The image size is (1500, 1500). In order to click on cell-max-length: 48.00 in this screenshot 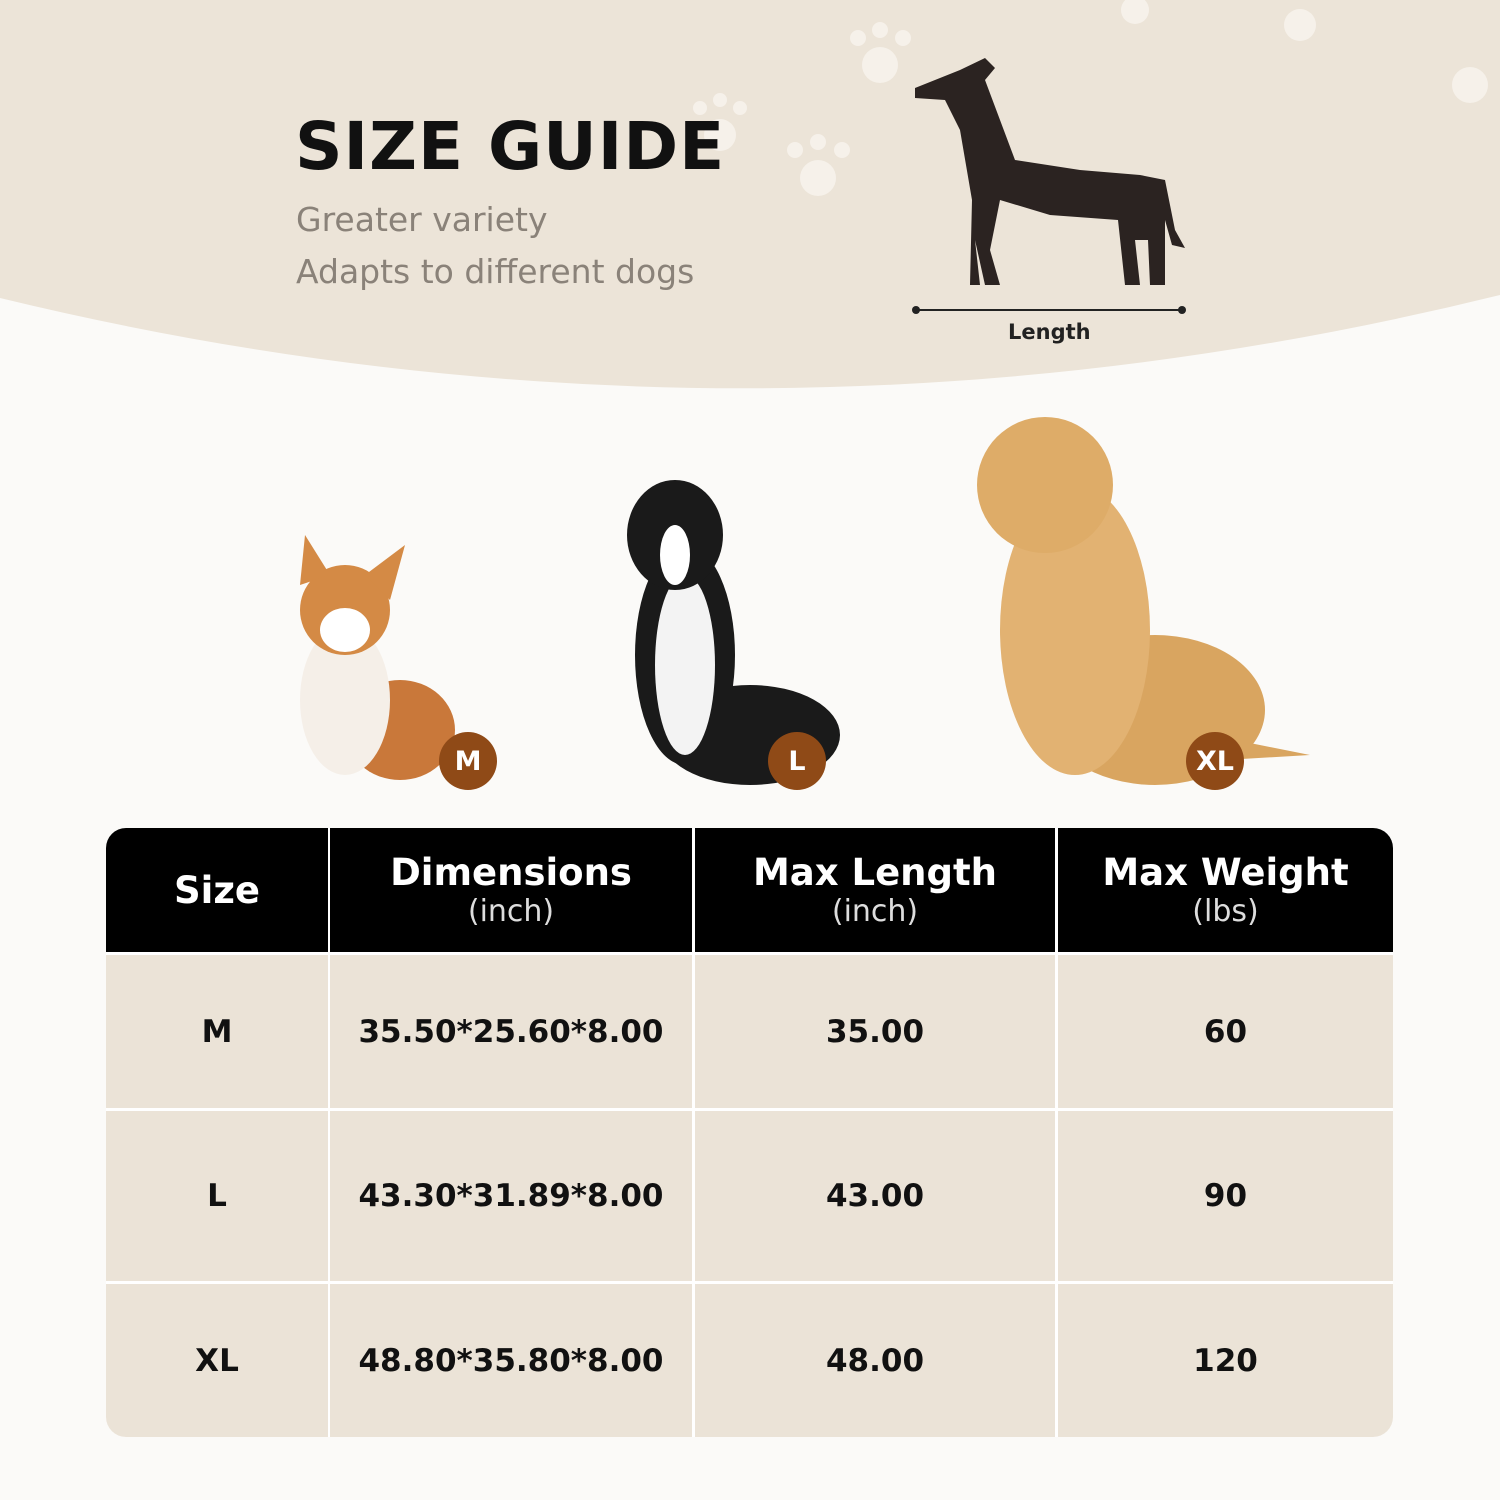, I will do `click(875, 1360)`.